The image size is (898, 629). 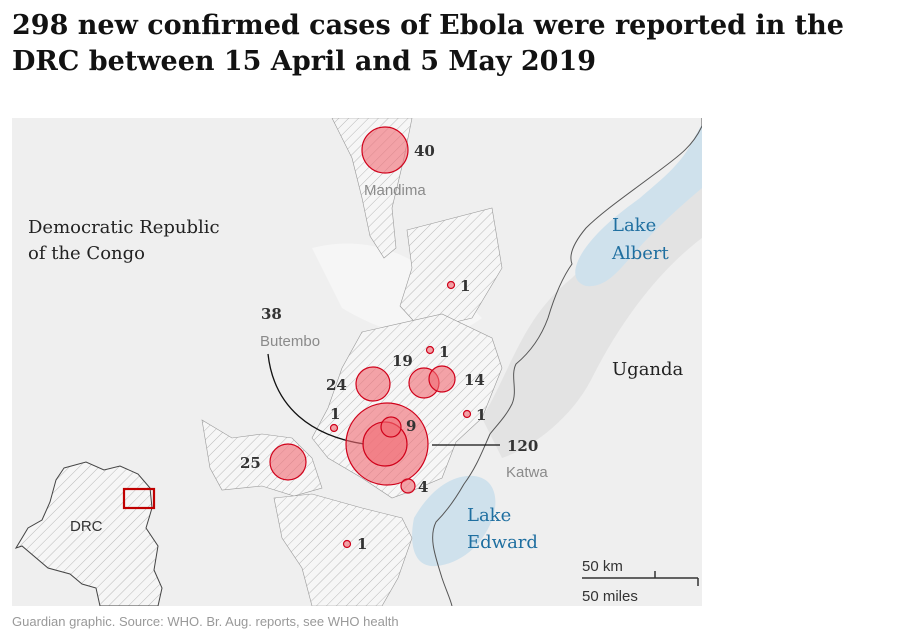 What do you see at coordinates (424, 151) in the screenshot?
I see `case-label-mandima: 40` at bounding box center [424, 151].